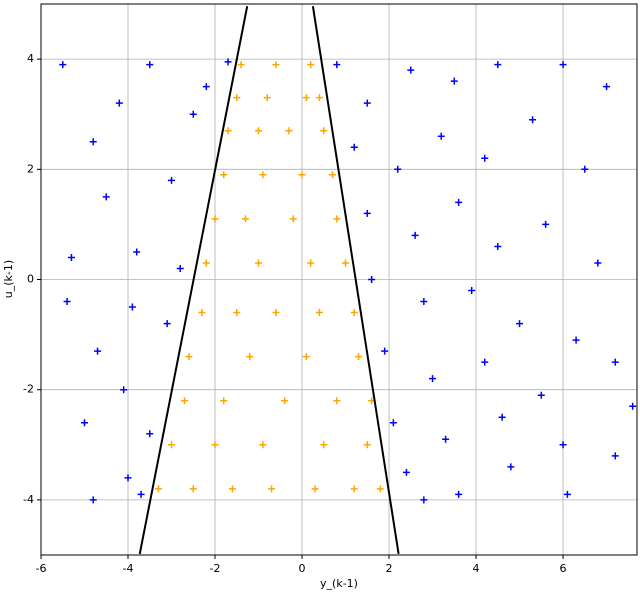 This screenshot has height=596, width=640. What do you see at coordinates (30, 168) in the screenshot?
I see `y-tick-label: 2` at bounding box center [30, 168].